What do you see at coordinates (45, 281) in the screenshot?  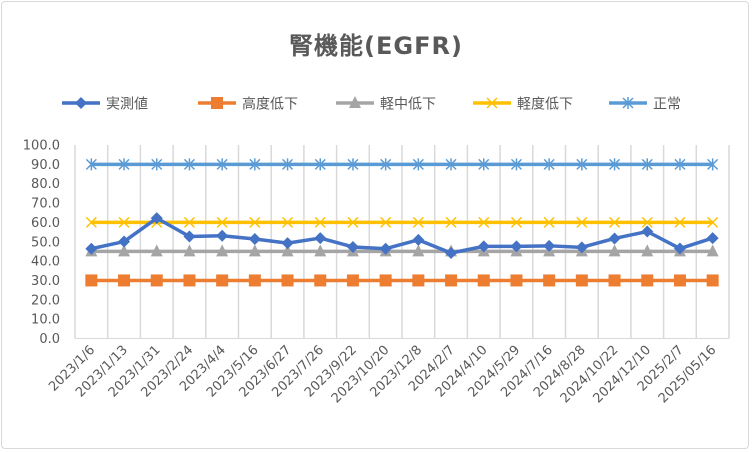 I see `y-tick-label: 30.0` at bounding box center [45, 281].